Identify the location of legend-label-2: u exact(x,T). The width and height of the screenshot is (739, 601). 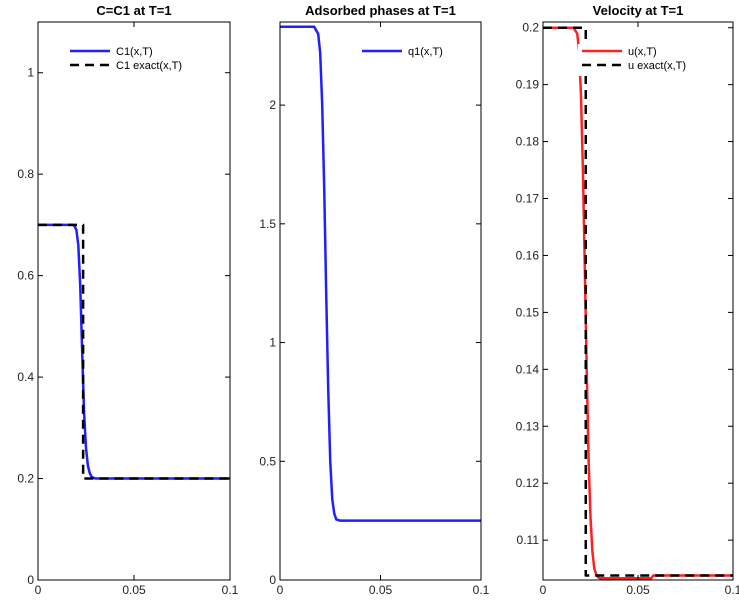
(657, 66).